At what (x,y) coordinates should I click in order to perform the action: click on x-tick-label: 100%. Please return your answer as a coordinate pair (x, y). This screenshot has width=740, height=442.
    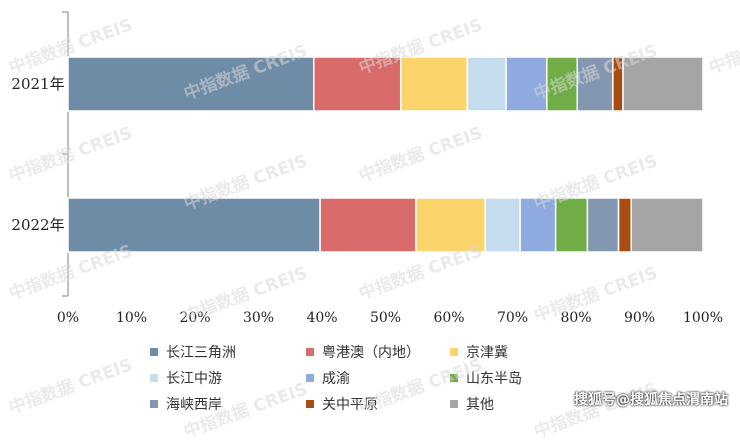
    Looking at the image, I should click on (703, 318).